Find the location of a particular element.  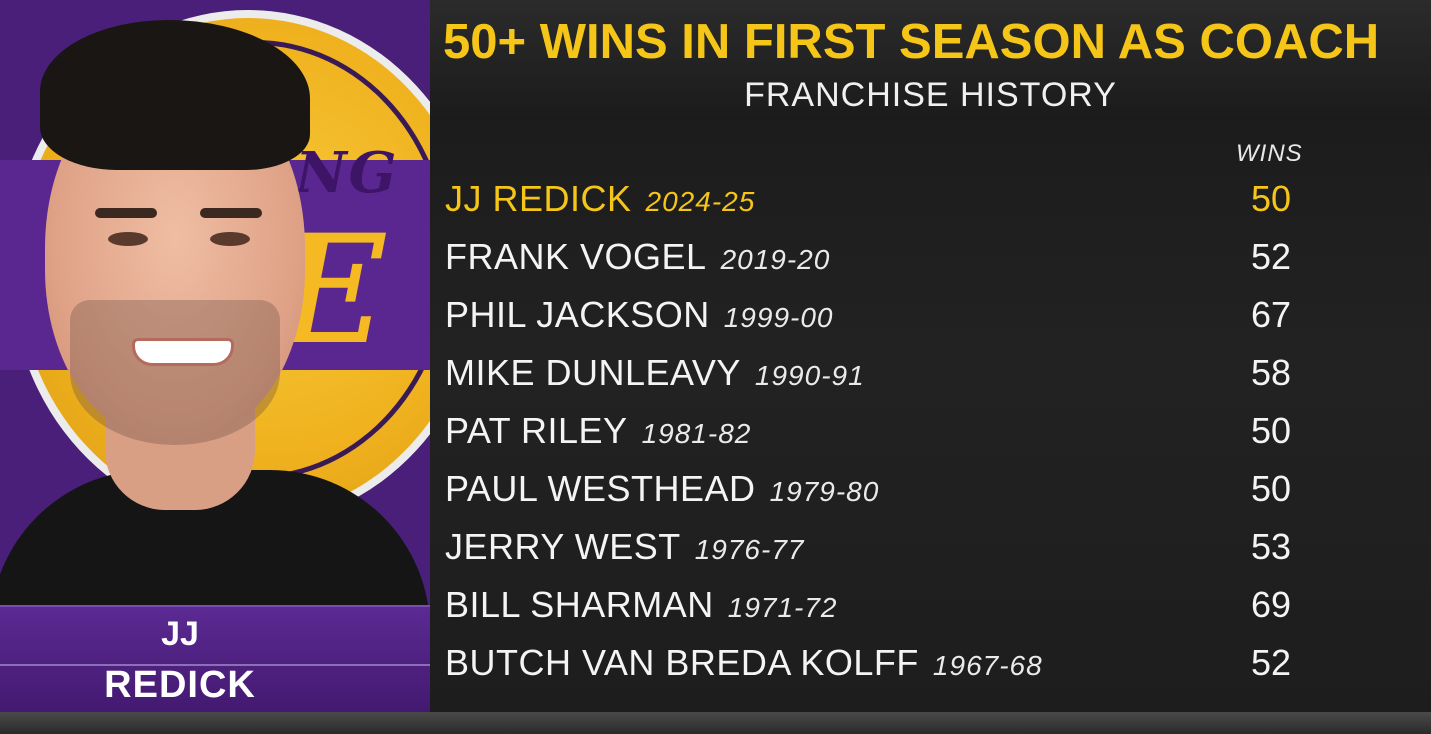

table-row: MIKE DUNLEAVY 1990-91 58 is located at coordinates (920, 380).